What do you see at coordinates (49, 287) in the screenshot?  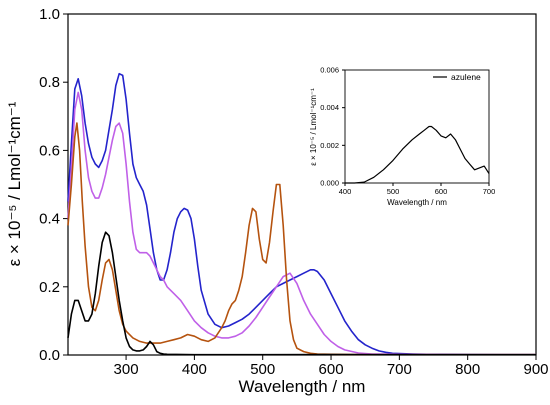 I see `y-tick-label: 0.2` at bounding box center [49, 287].